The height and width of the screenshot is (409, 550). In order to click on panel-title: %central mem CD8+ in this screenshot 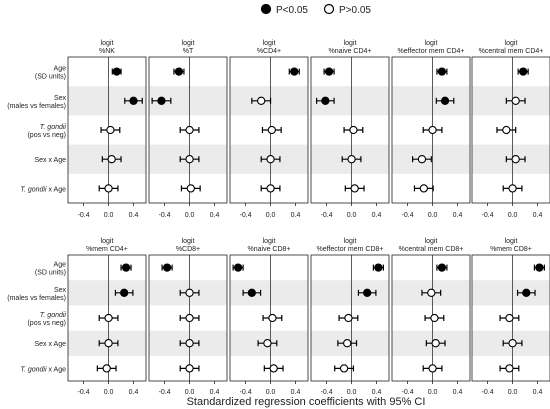, I will do `click(431, 249)`.